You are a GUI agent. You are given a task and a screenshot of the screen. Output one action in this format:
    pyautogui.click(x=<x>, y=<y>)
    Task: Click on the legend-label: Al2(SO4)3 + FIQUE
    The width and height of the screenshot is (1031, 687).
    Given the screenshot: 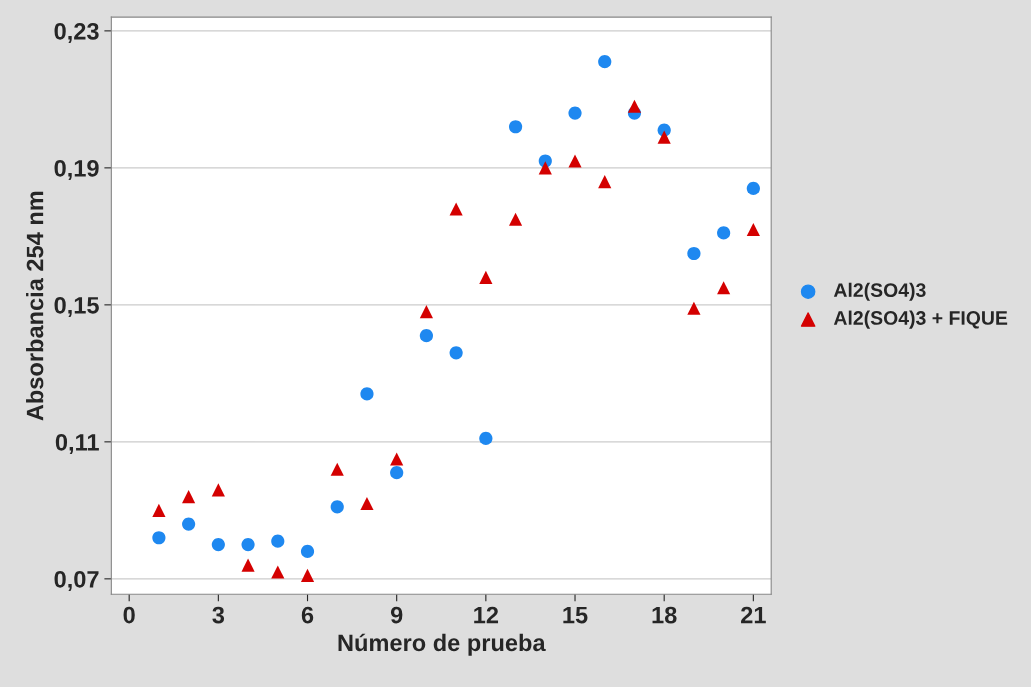 What is the action you would take?
    pyautogui.click(x=920, y=319)
    